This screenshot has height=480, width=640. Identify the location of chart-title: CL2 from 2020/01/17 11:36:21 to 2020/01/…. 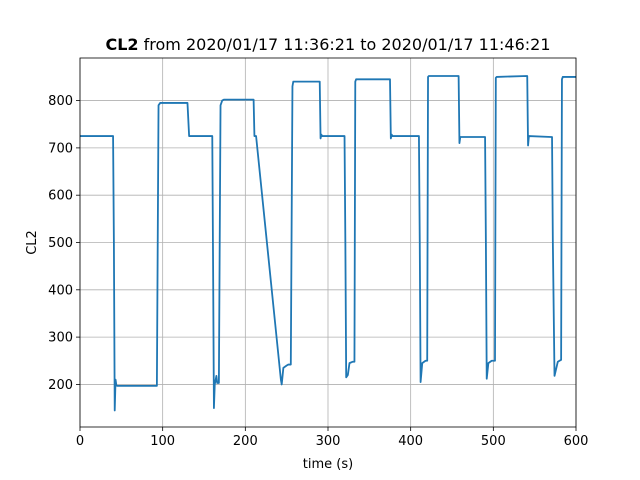
(327, 44).